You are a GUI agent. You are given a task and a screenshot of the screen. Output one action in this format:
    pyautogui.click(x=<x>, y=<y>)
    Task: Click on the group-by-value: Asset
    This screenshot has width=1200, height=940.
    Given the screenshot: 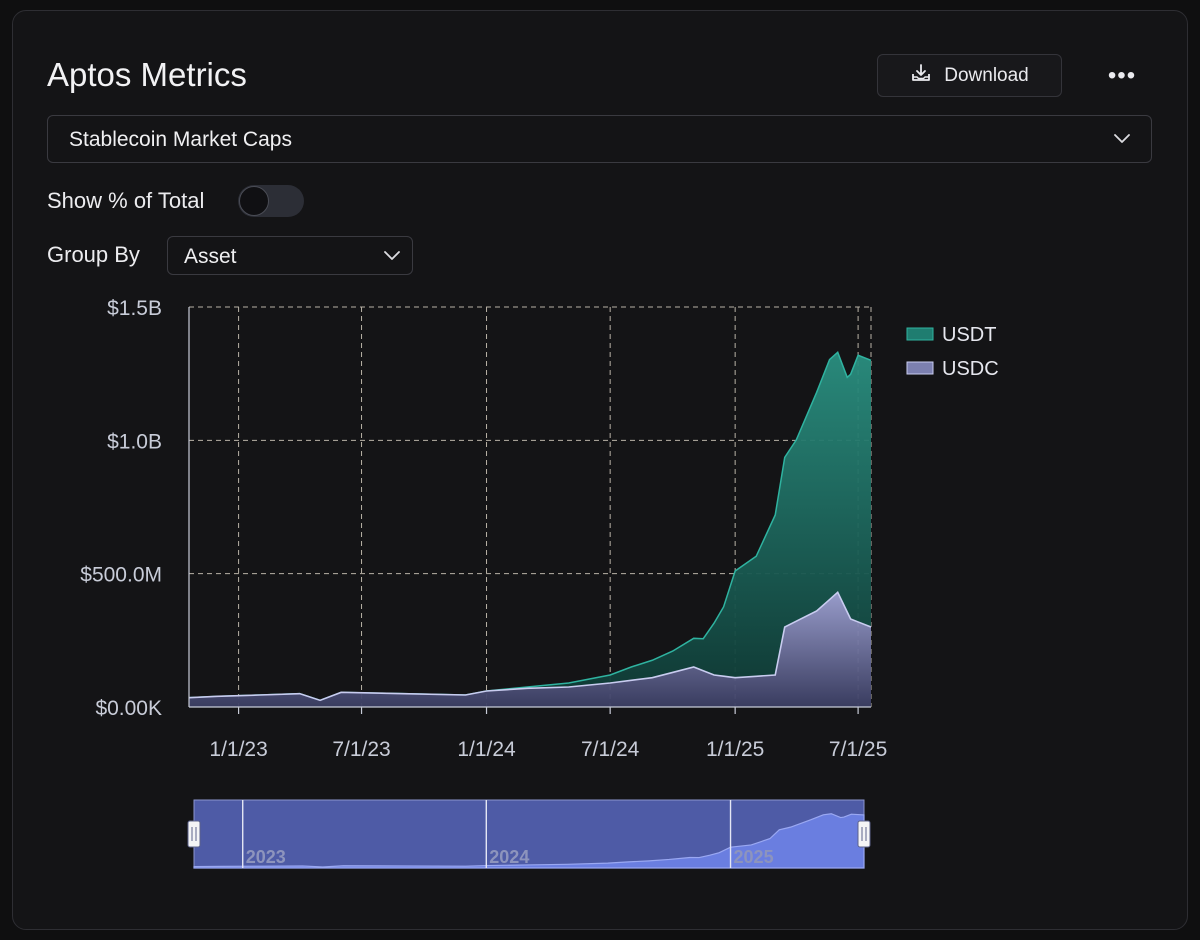 What is the action you would take?
    pyautogui.click(x=210, y=256)
    